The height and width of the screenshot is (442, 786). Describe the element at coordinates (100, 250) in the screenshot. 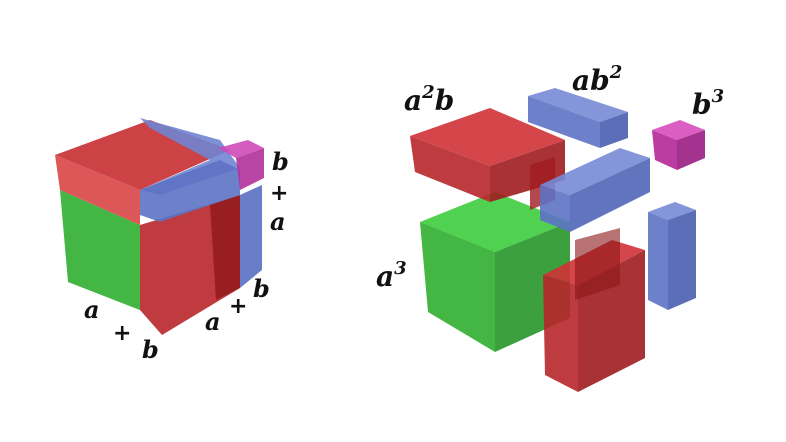

I see `a-cube-front-face` at that location.